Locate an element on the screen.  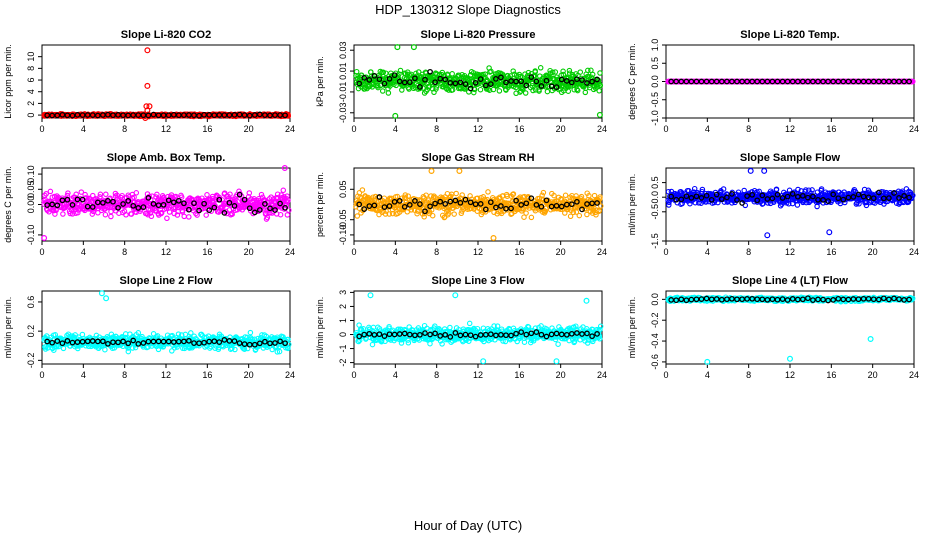
y-tick-label: 0.05 is located at coordinates (31, 190).